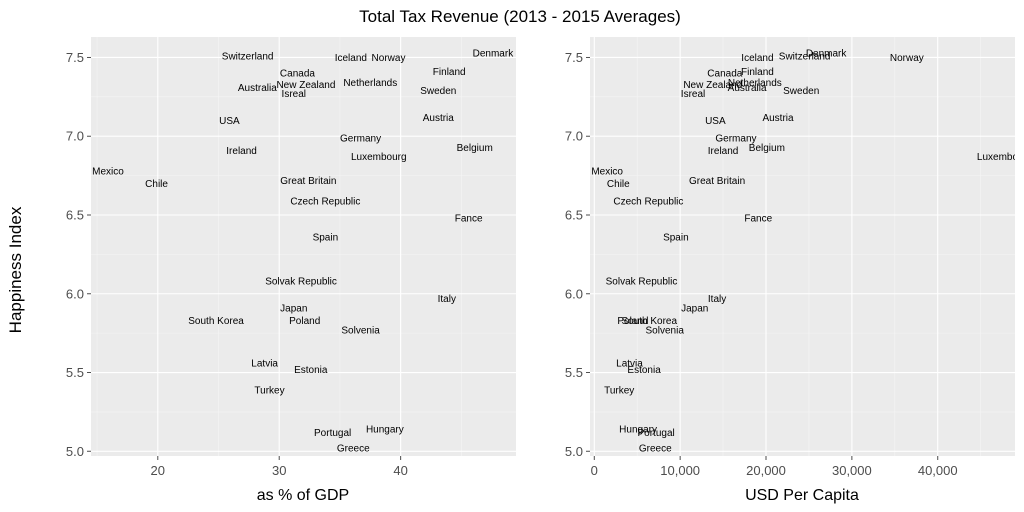 This screenshot has width=1024, height=512. Describe the element at coordinates (938, 470) in the screenshot. I see `x-tick-label: 40,000` at that location.